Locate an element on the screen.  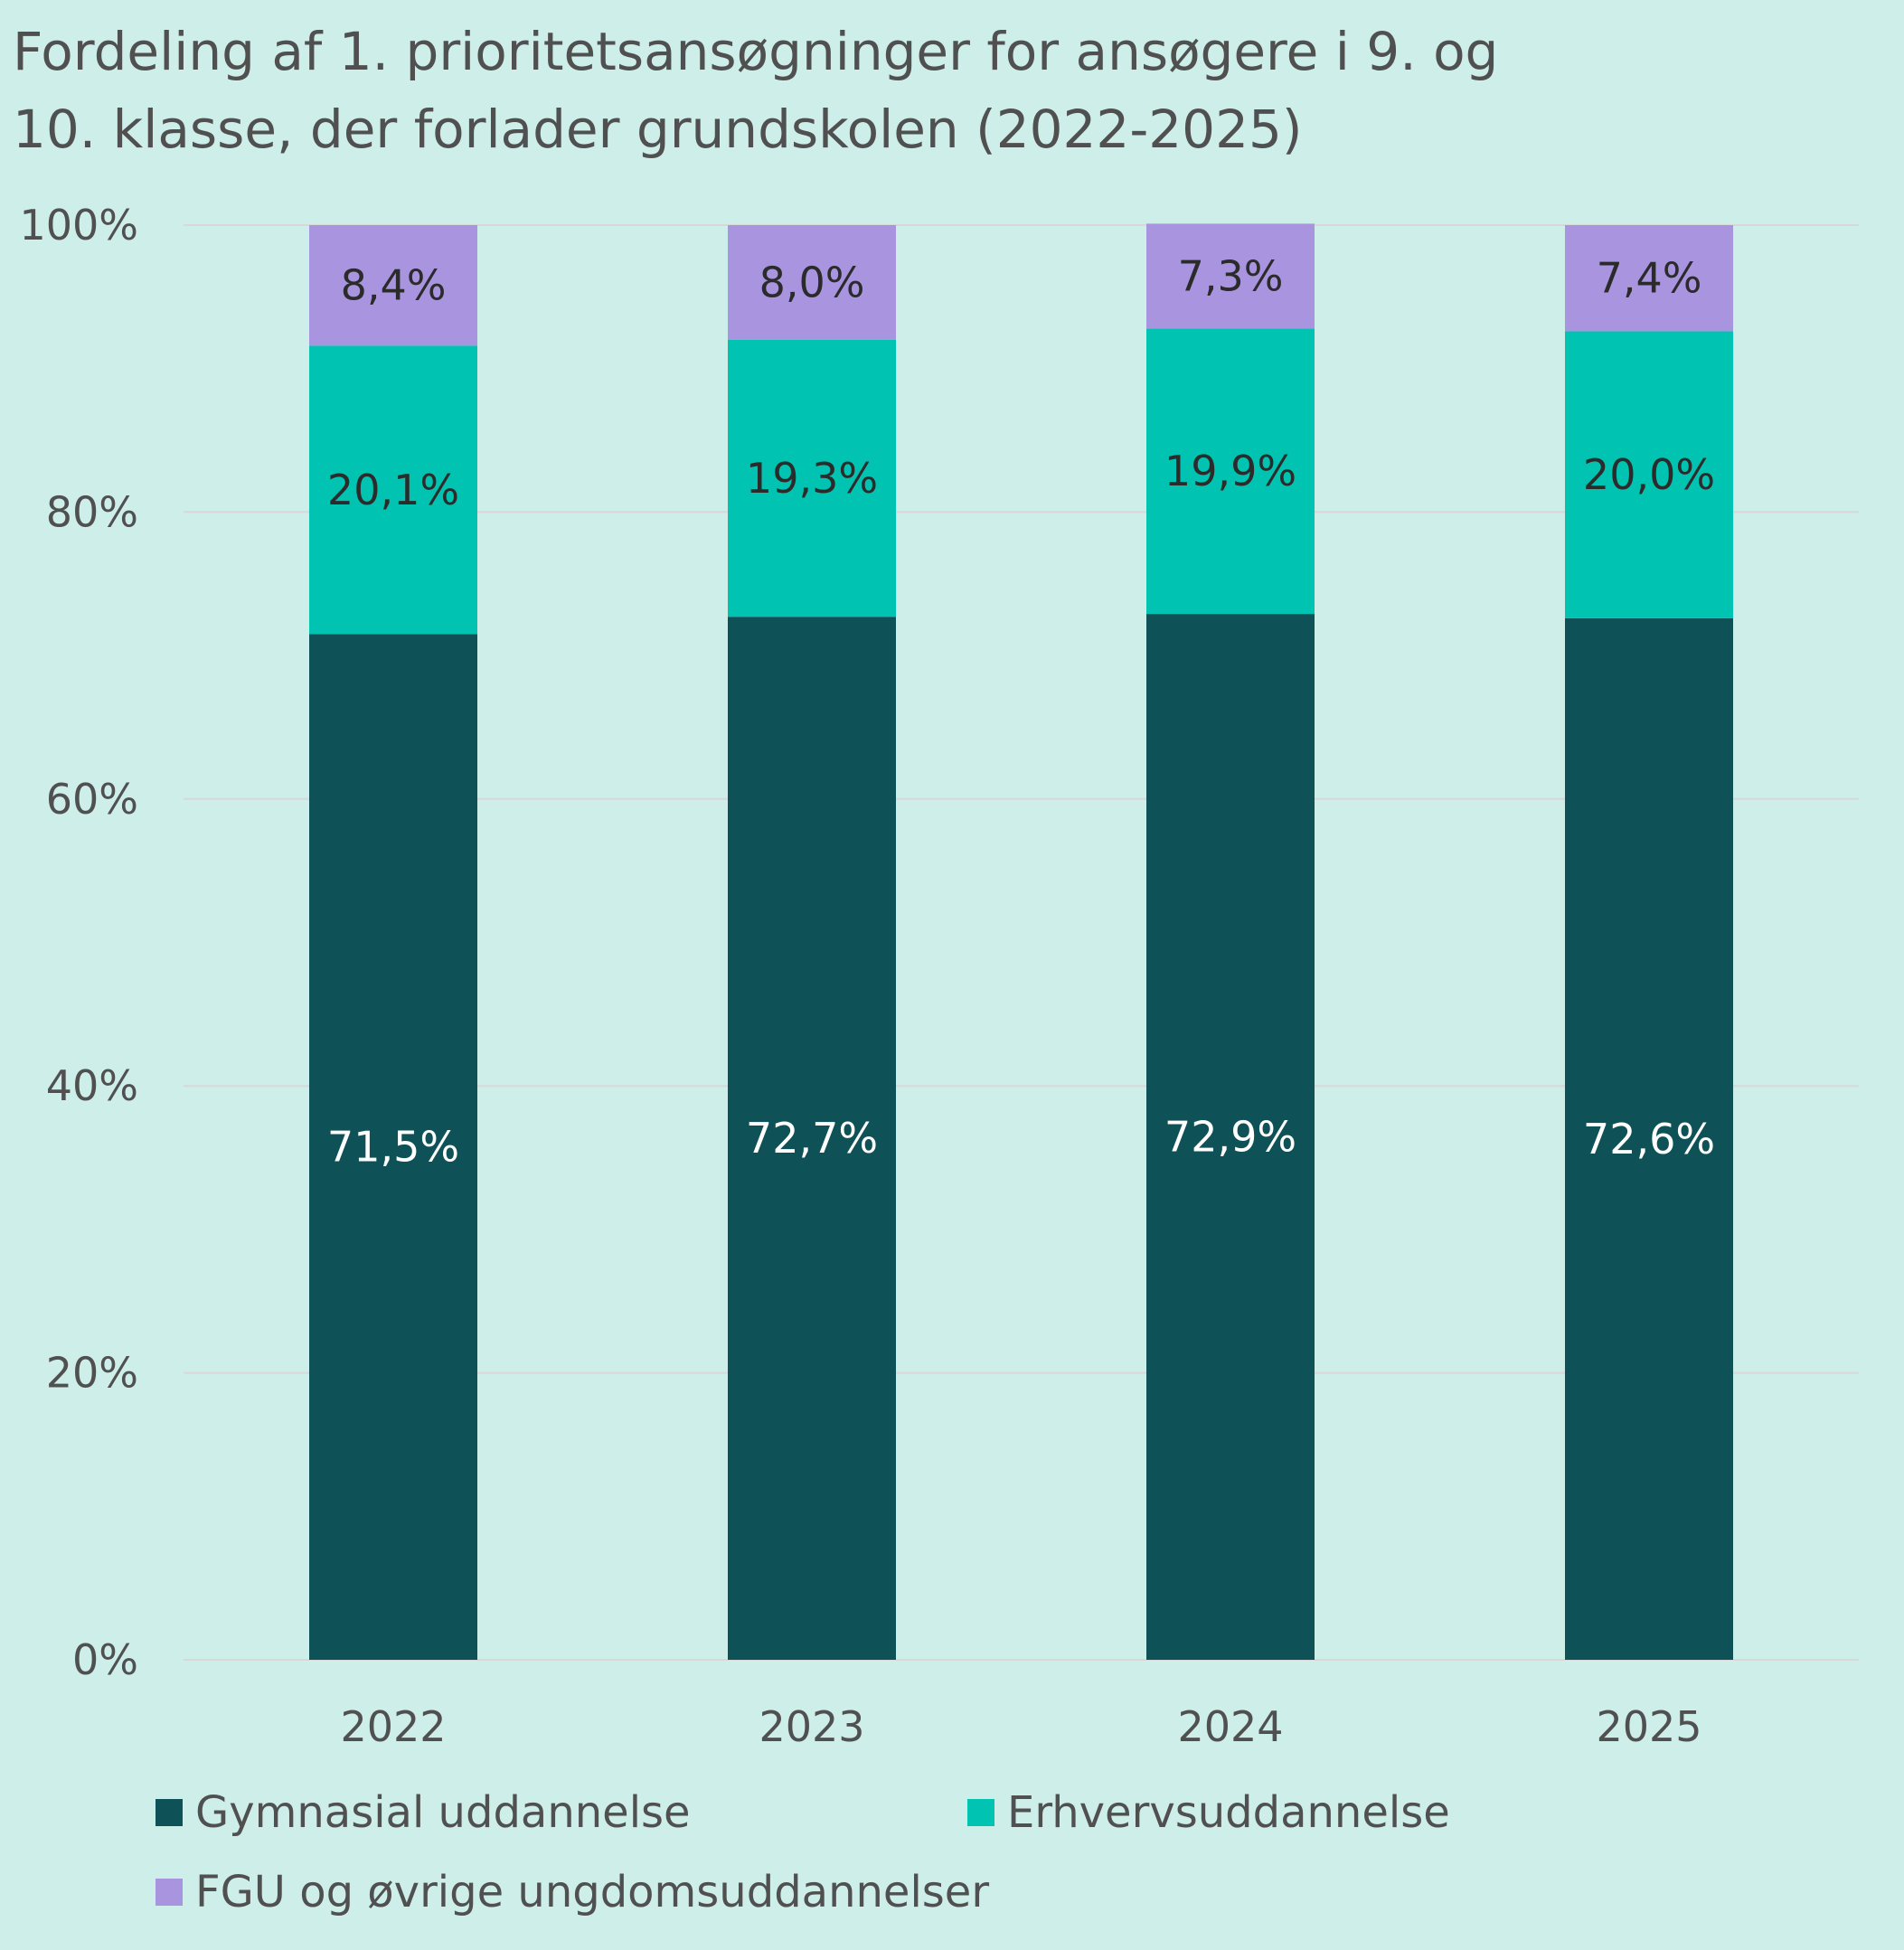
x-tick-label-2025: 2025 is located at coordinates (1648, 1726).